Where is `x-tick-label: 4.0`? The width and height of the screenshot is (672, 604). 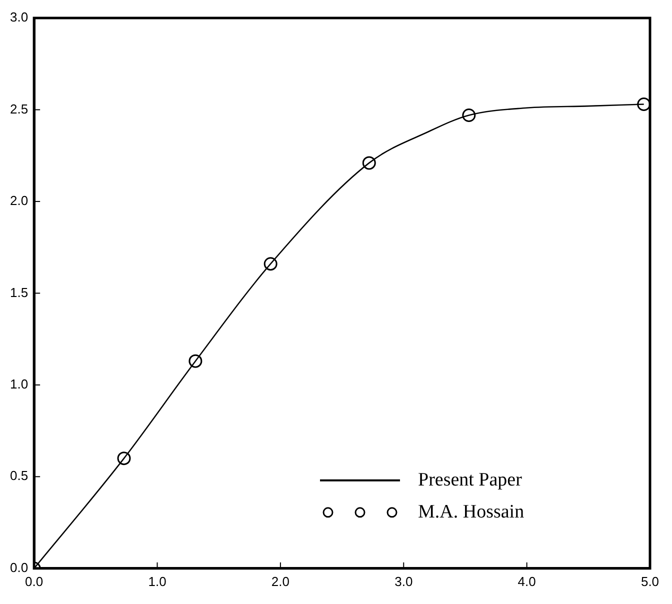 x-tick-label: 4.0 is located at coordinates (527, 581).